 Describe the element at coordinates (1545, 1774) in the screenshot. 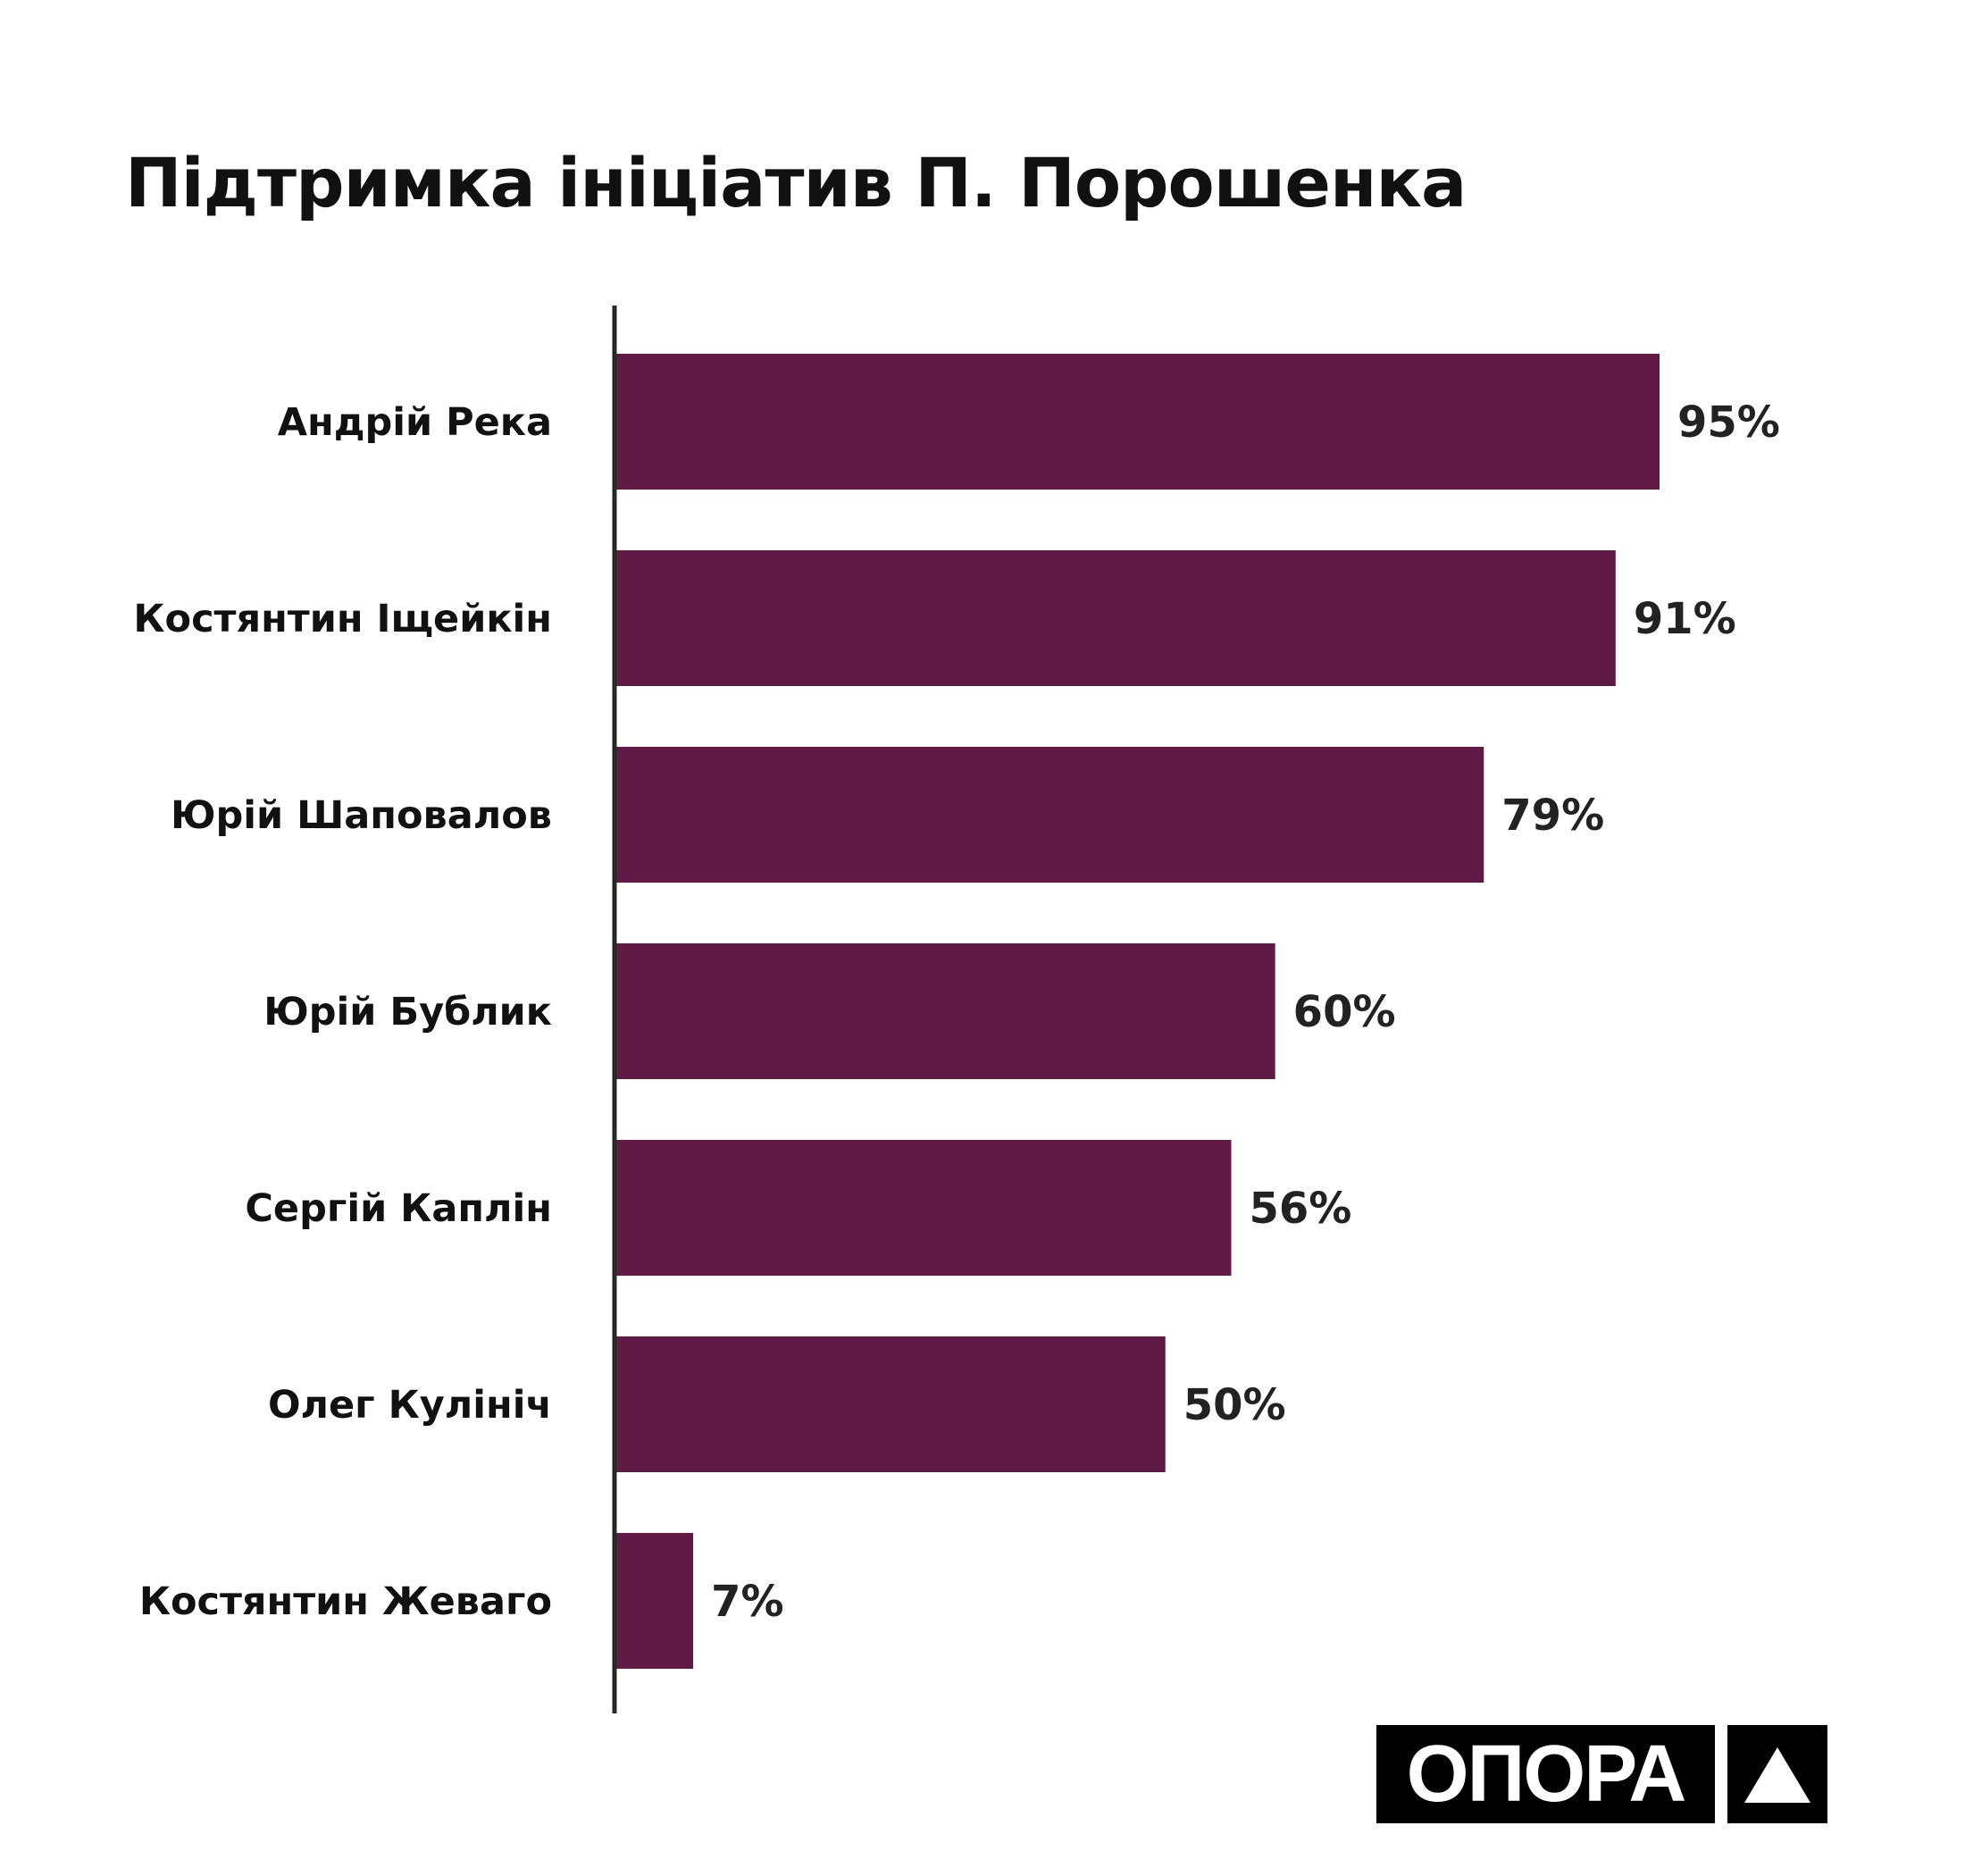

I see `logo-text: ОПОРА` at that location.